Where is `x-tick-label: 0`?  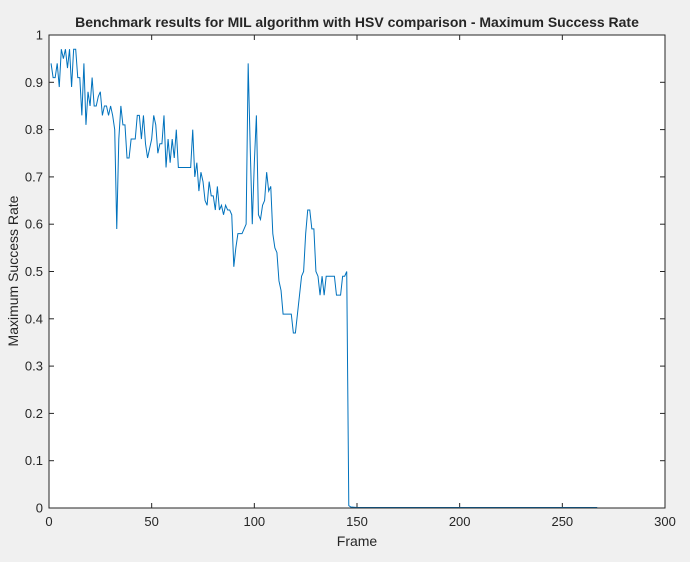
x-tick-label: 0 is located at coordinates (48, 521).